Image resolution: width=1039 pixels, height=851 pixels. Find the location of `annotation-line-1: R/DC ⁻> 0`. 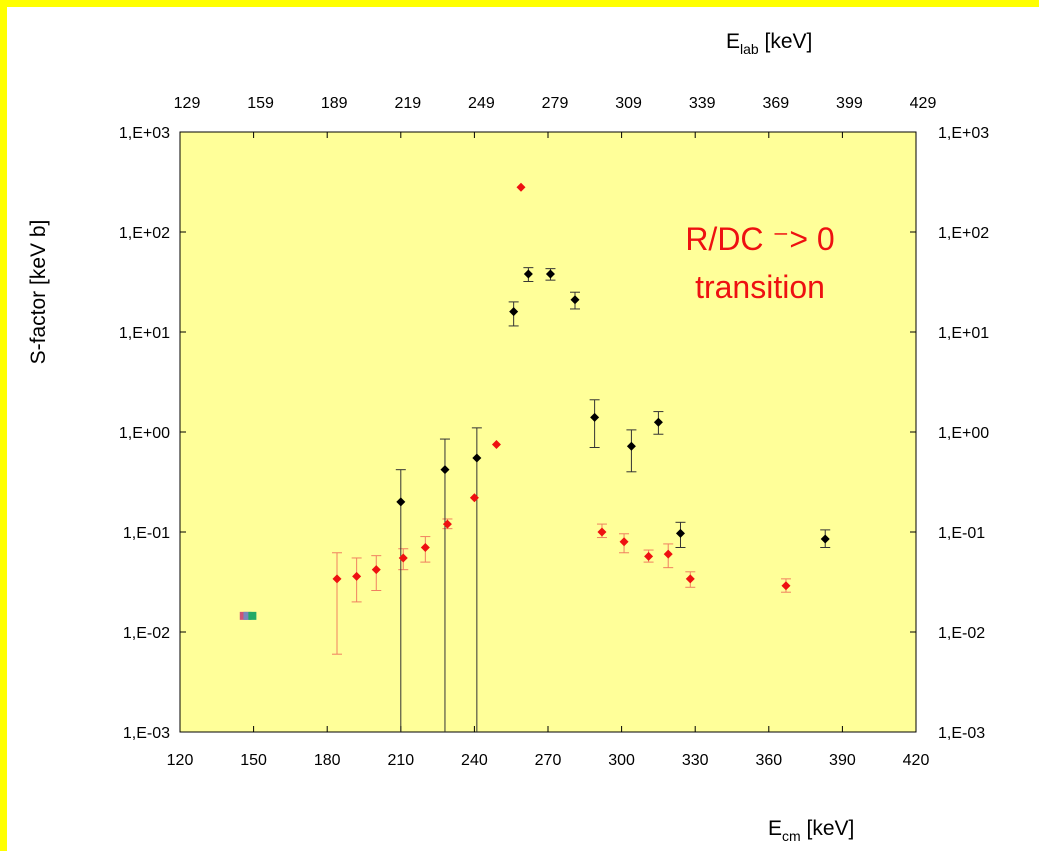

annotation-line-1: R/DC ⁻> 0 is located at coordinates (759, 239).